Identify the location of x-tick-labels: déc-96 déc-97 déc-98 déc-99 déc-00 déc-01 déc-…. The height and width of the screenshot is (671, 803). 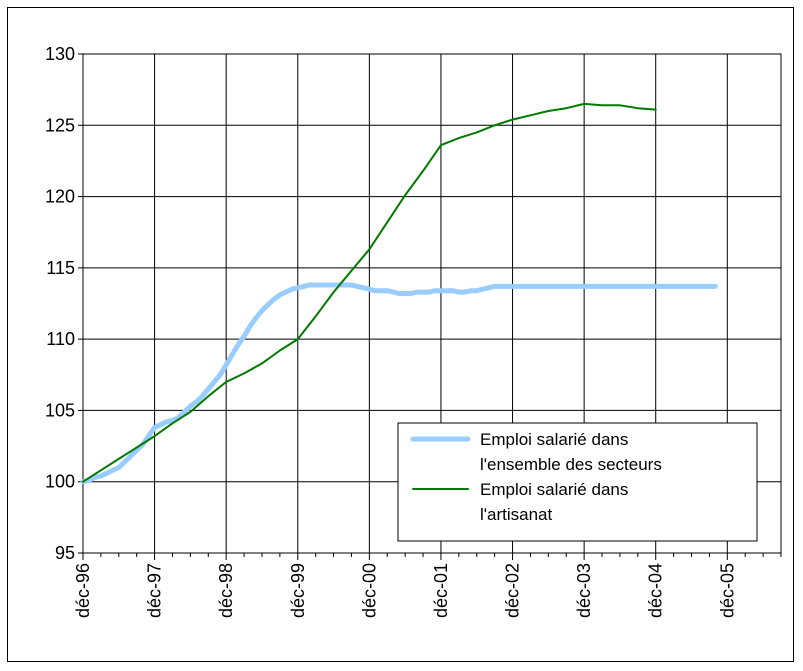
(405, 590).